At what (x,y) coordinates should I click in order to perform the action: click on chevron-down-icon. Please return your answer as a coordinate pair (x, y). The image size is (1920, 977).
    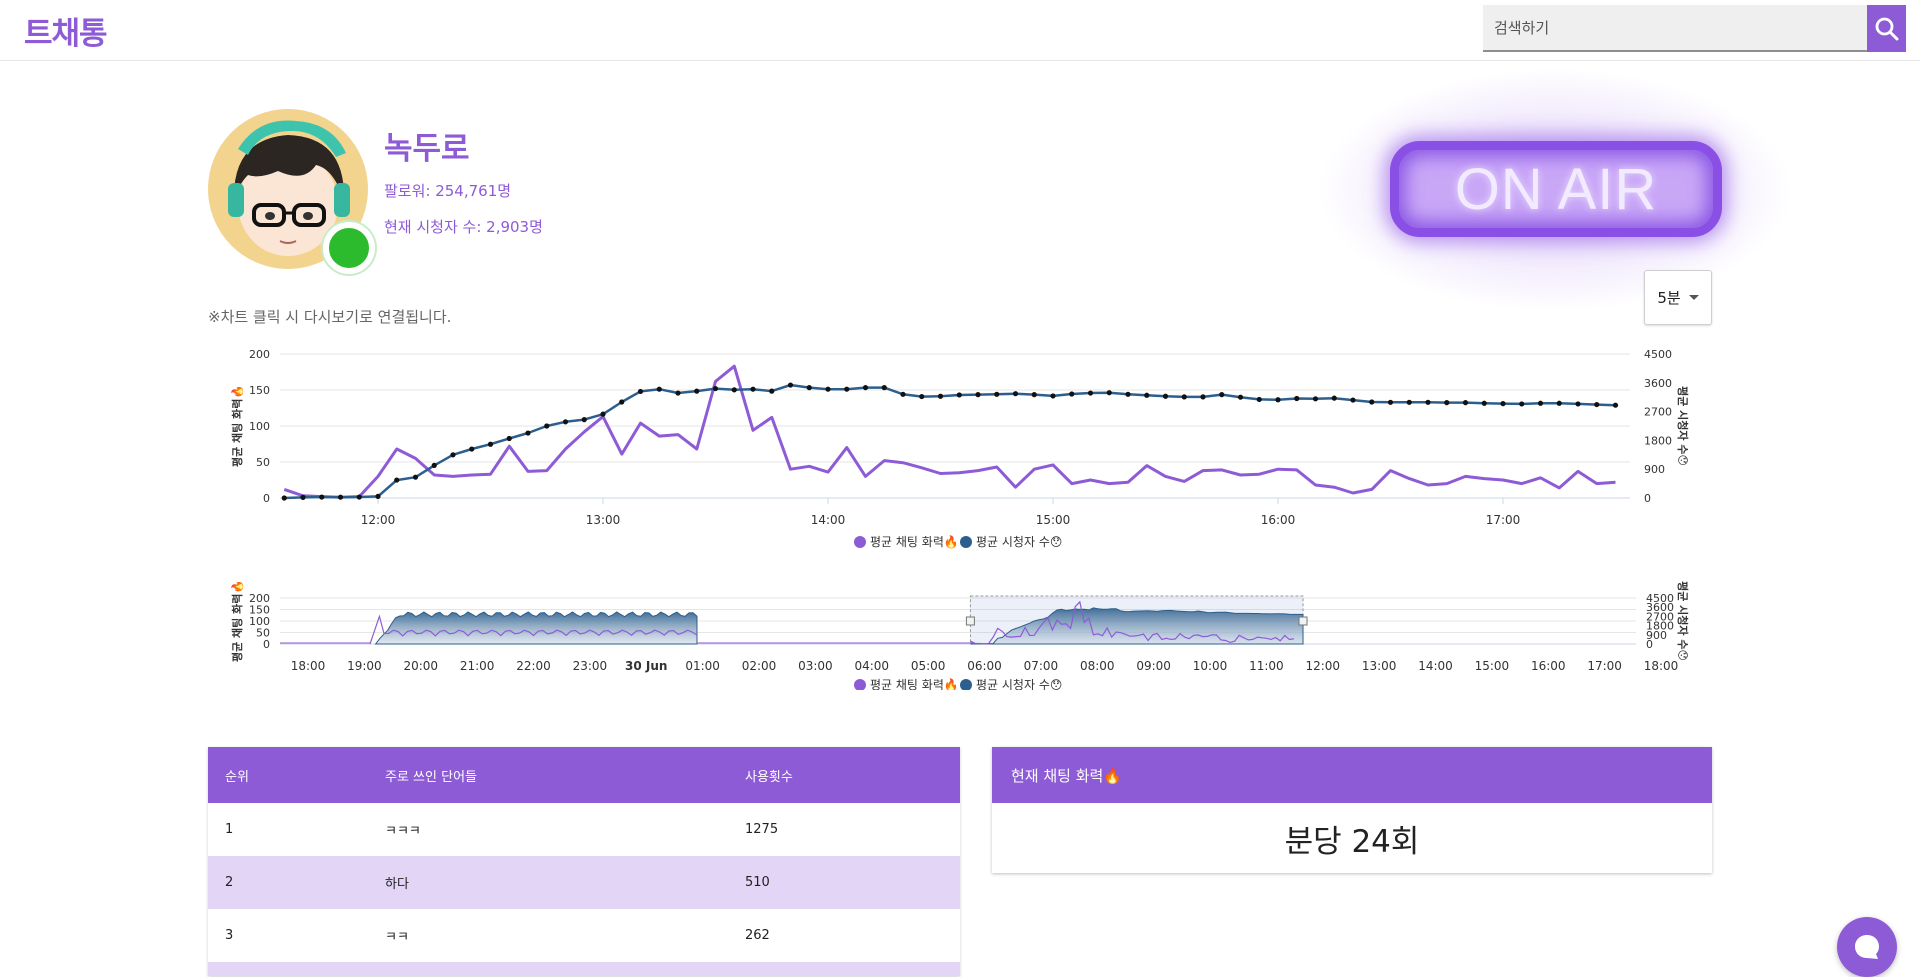
    Looking at the image, I should click on (1694, 297).